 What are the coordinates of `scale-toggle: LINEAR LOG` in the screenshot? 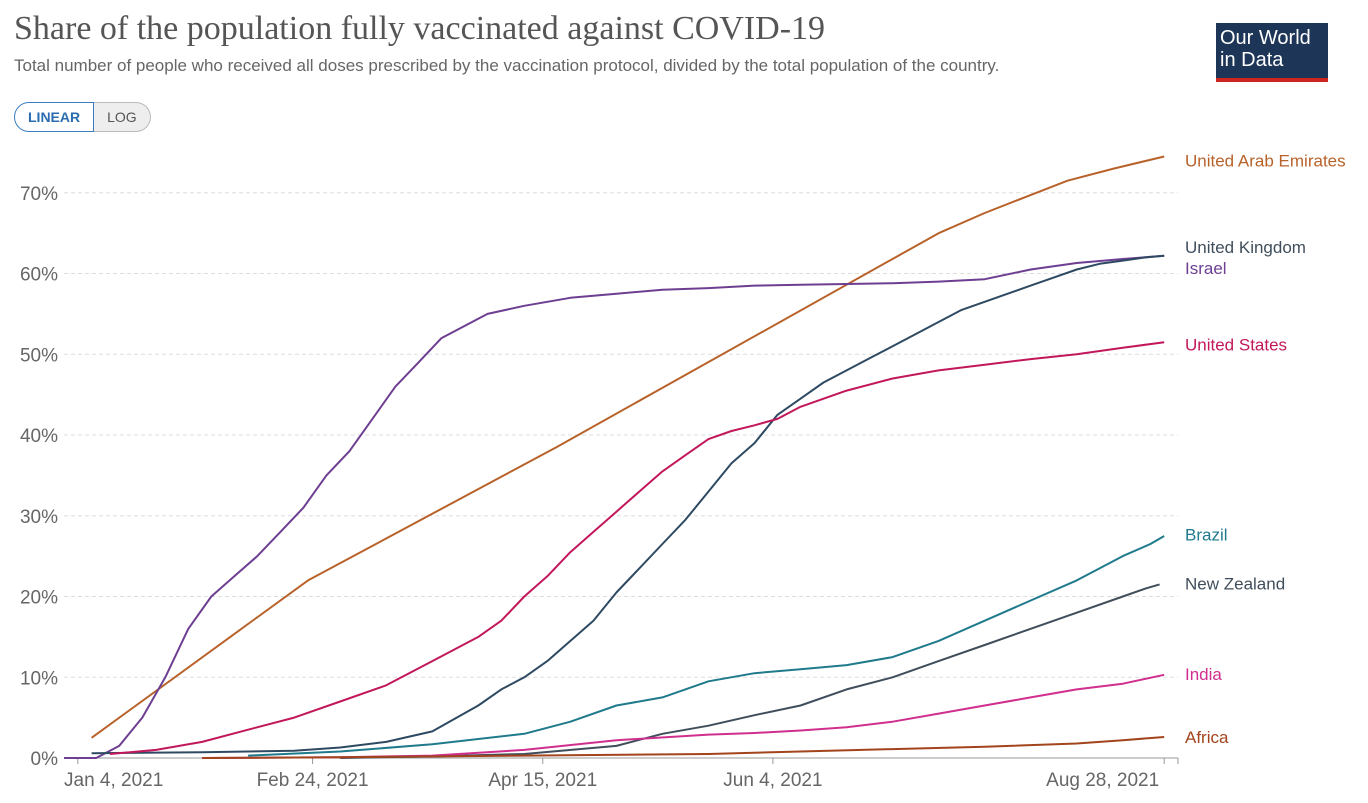 It's located at (82, 117).